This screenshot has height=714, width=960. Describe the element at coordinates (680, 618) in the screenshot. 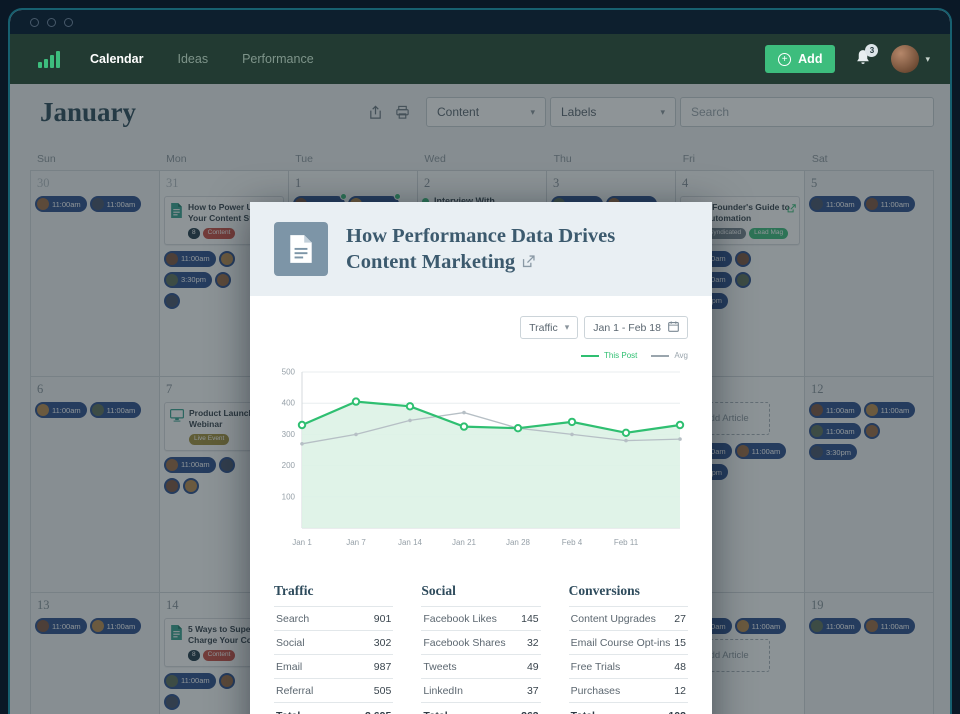

I see `stats-row-value: 27` at that location.